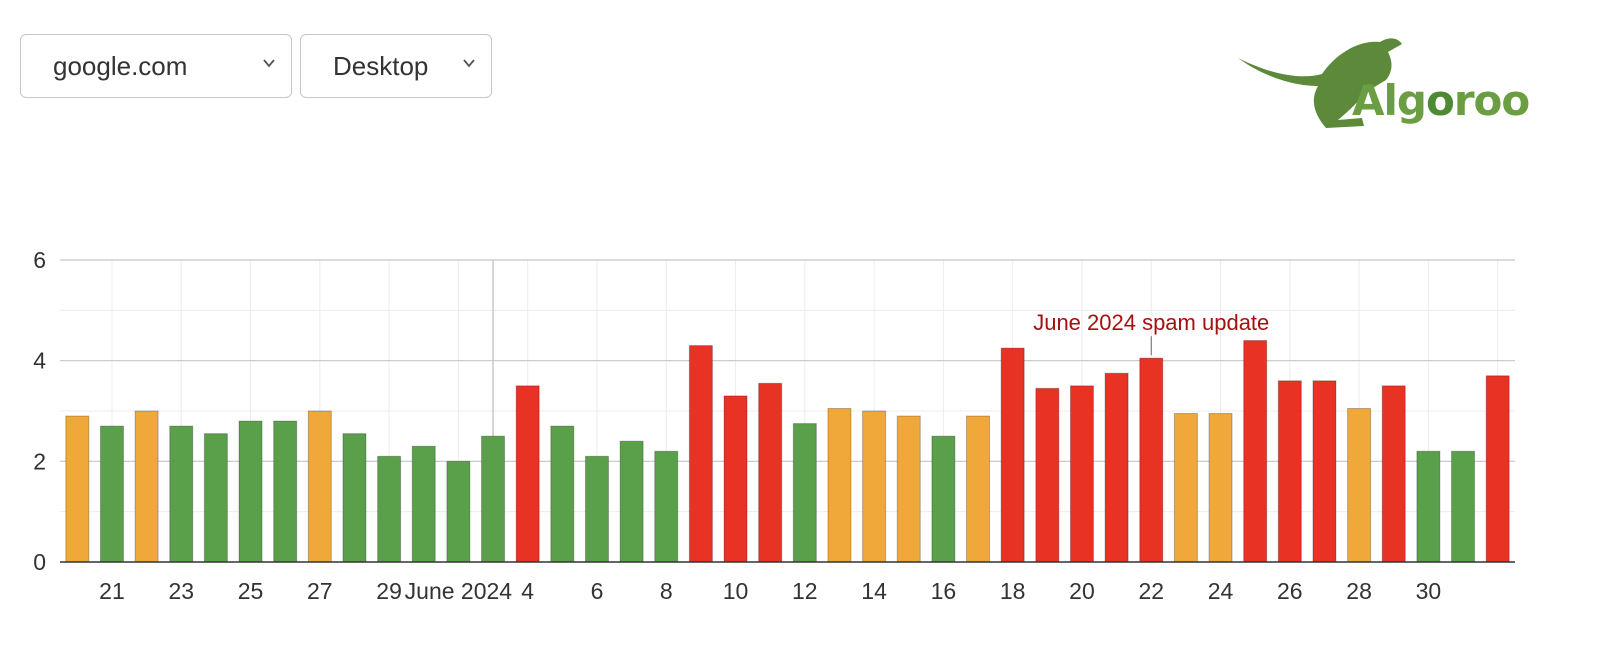 Image resolution: width=1608 pixels, height=656 pixels. What do you see at coordinates (320, 591) in the screenshot?
I see `x-tick-label: 27` at bounding box center [320, 591].